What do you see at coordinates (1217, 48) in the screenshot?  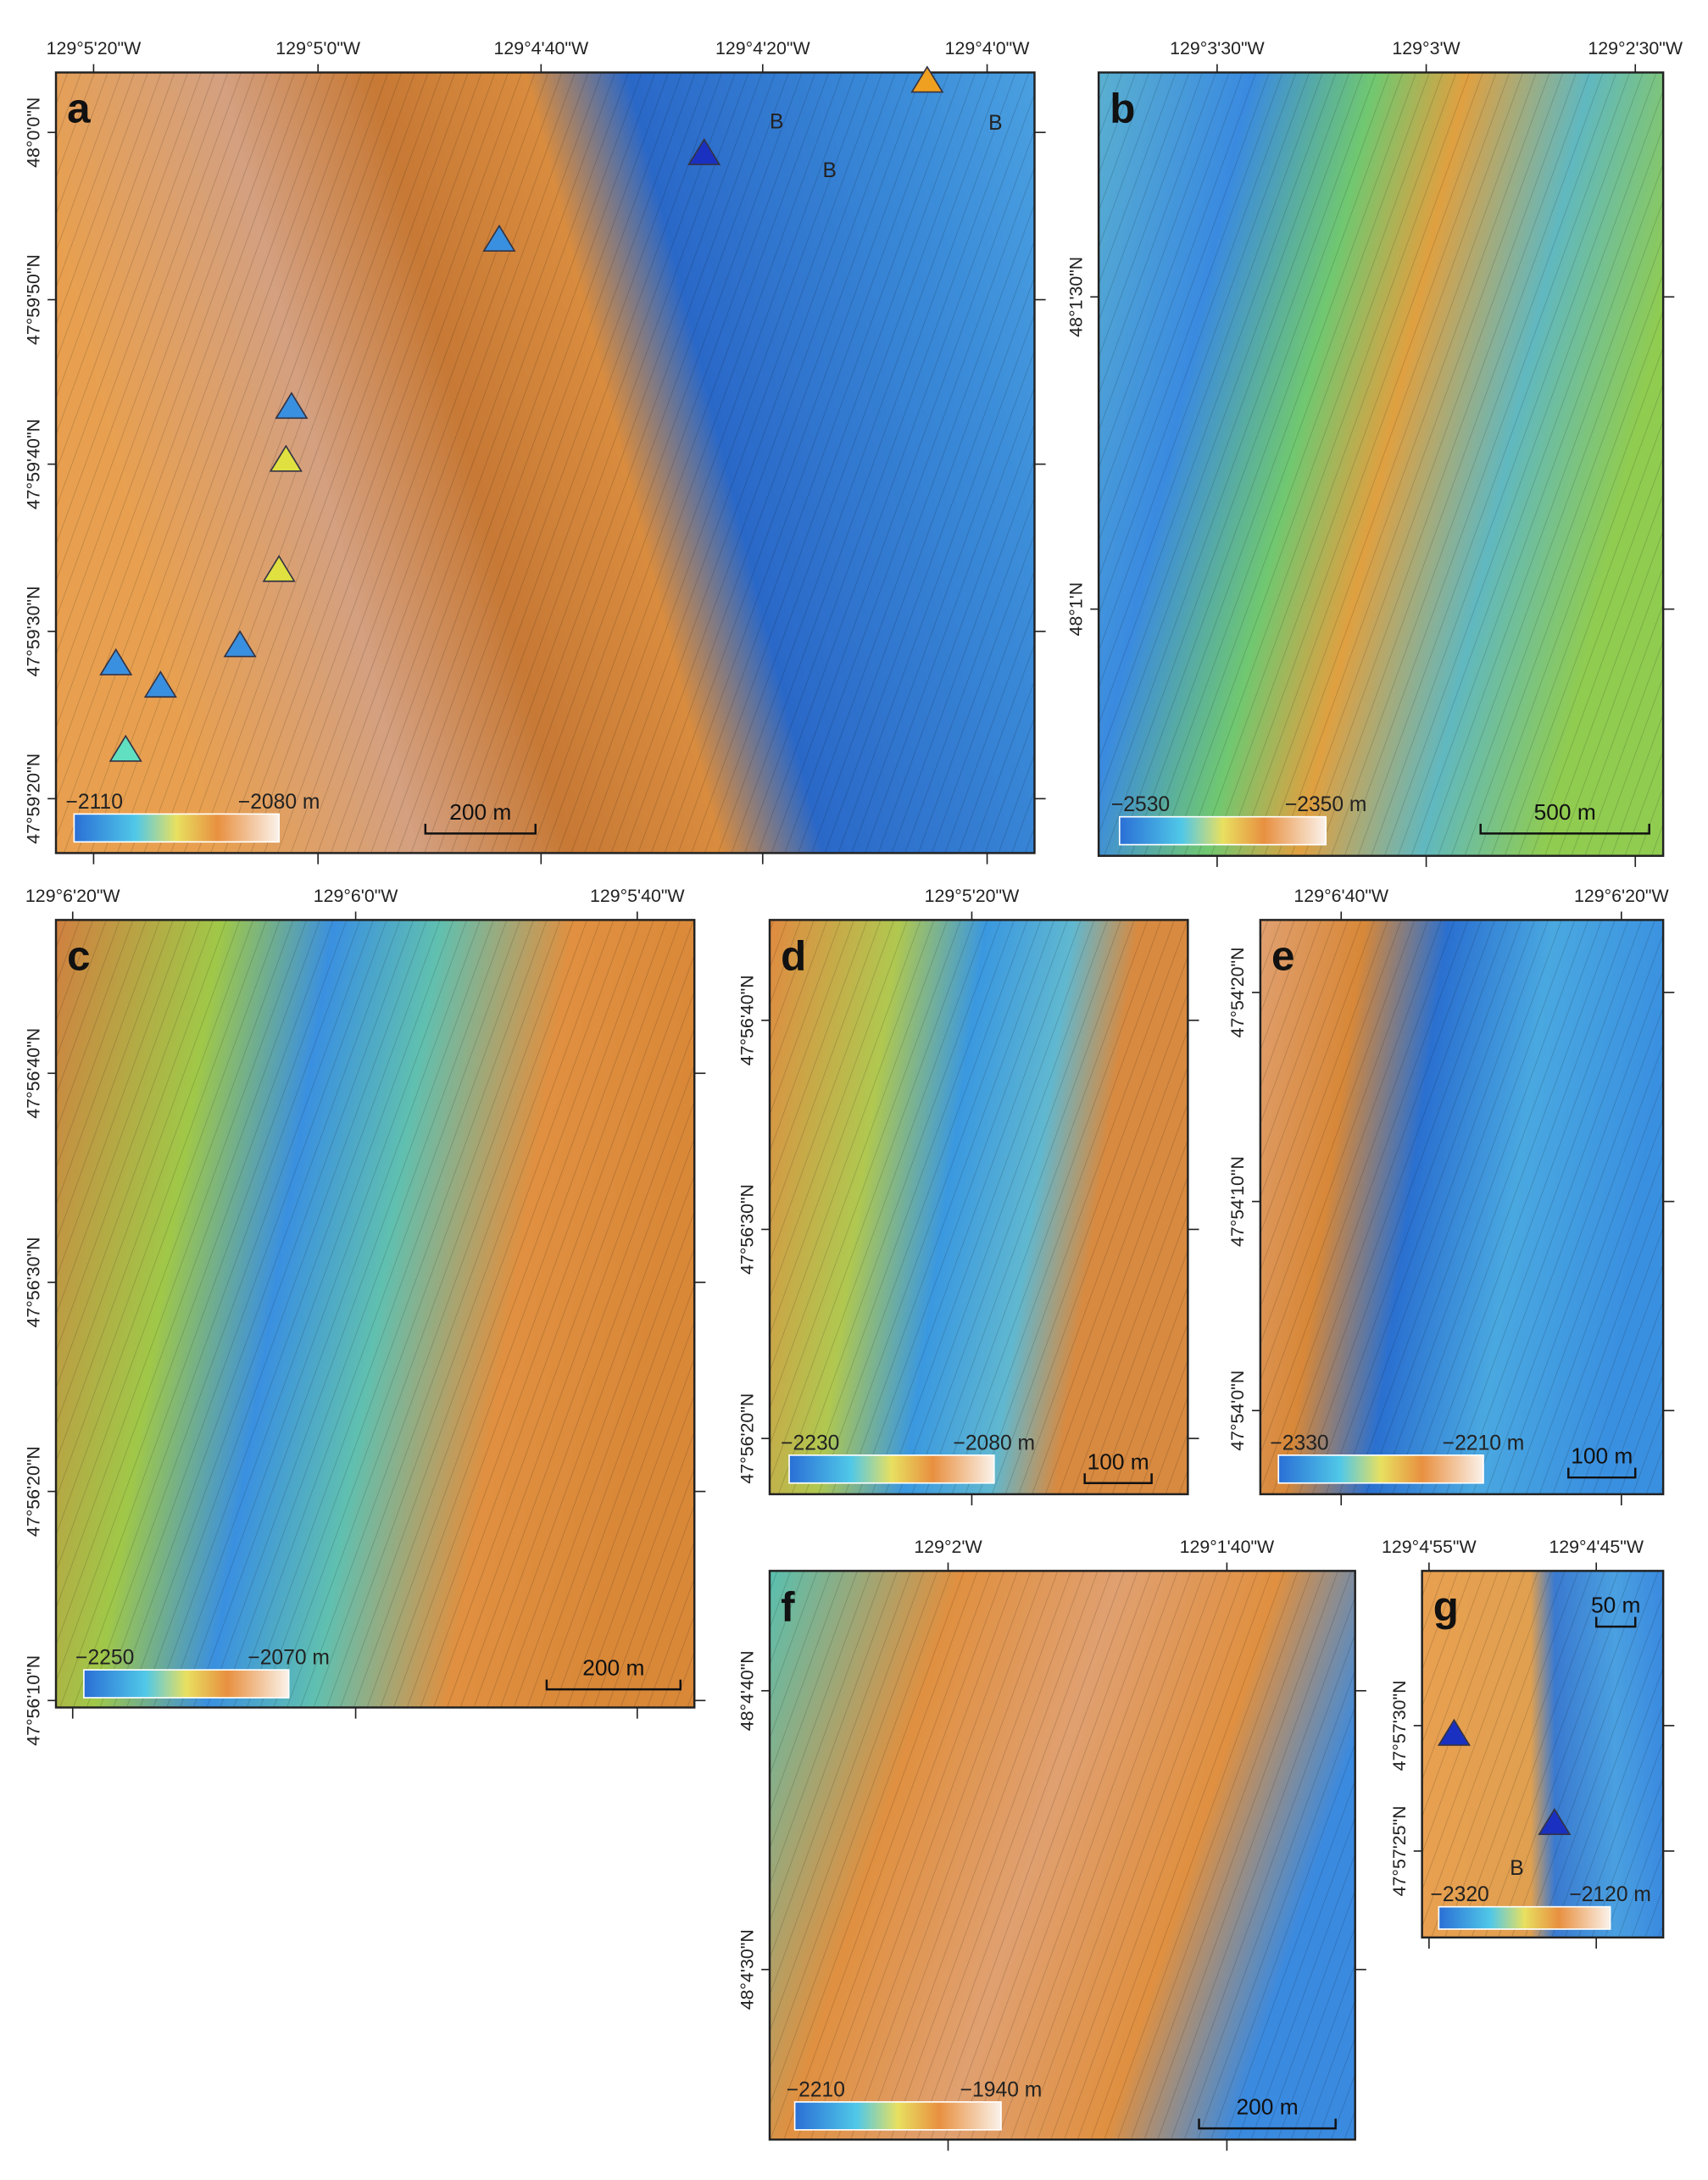 I see `longitude-label: 129°3'30"W` at bounding box center [1217, 48].